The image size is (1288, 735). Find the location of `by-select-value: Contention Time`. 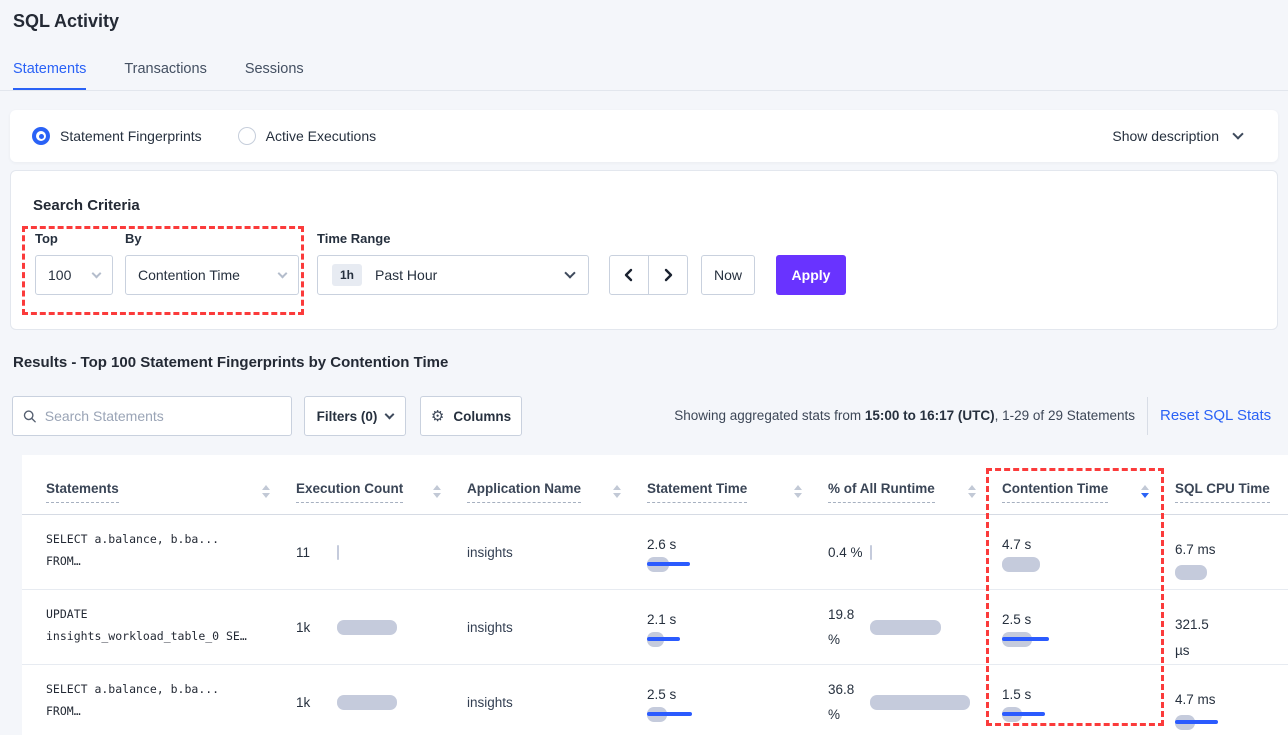

by-select-value: Contention Time is located at coordinates (189, 275).